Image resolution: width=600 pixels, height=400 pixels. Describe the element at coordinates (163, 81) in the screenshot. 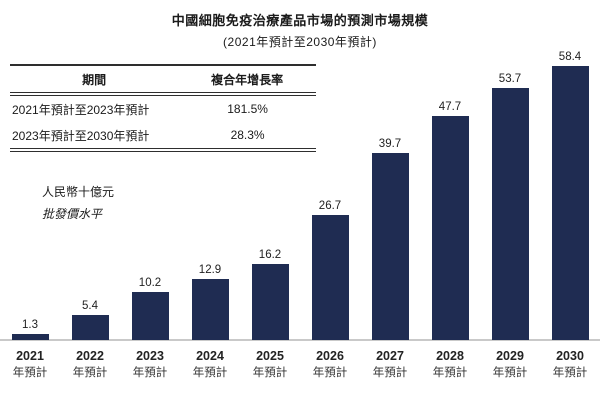

I see `cagr-table-header-row: 期間 複合年增長率` at that location.